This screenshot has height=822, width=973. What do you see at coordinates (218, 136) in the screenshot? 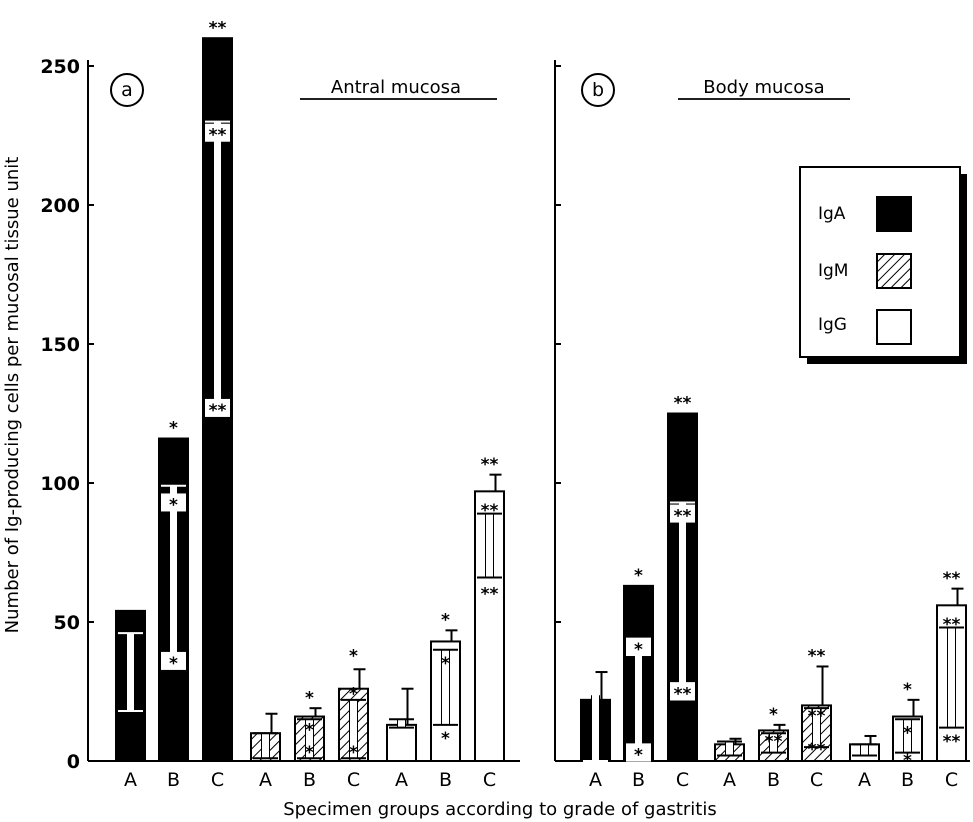
I see `significance-marker-a-iga-c-1: **` at bounding box center [218, 136].